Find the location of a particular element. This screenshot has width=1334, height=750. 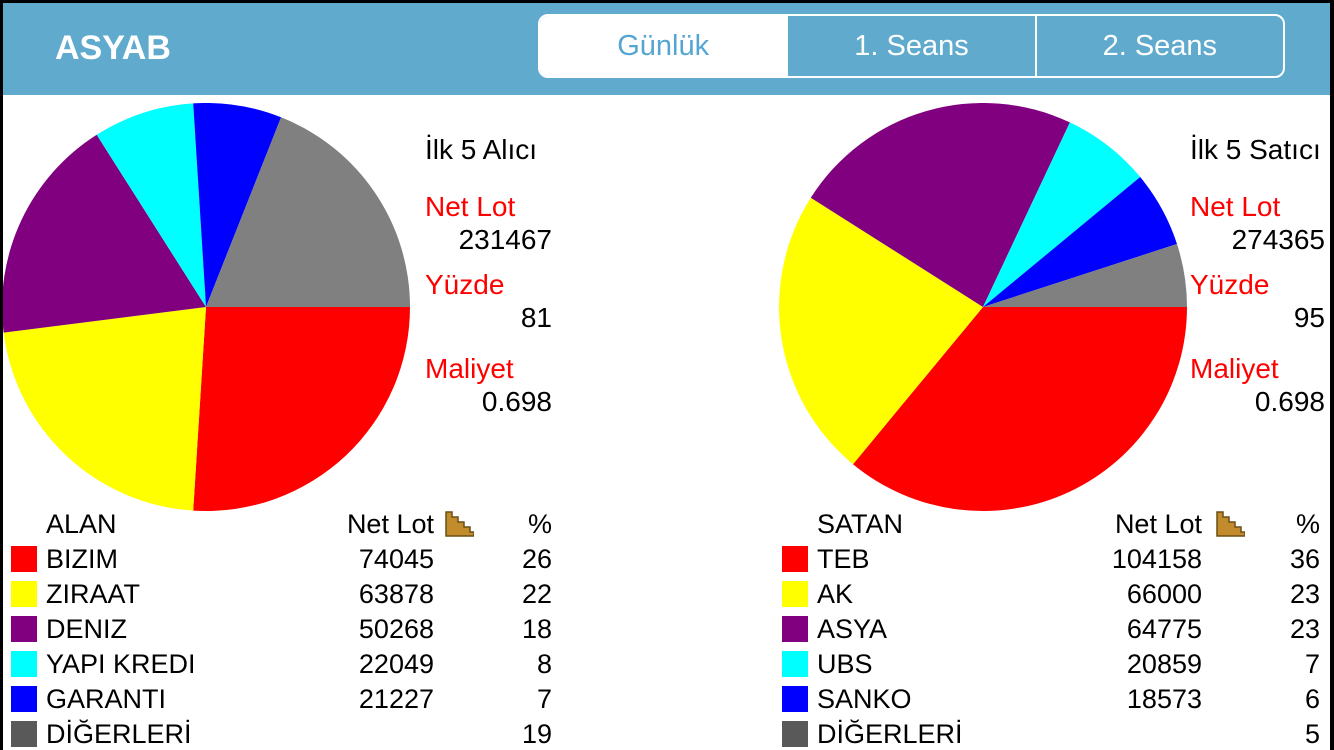

row-pct: 18 is located at coordinates (536, 629).